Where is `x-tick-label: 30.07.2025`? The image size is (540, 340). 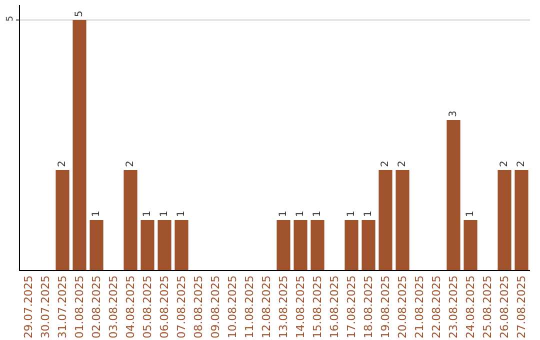
x-tick-label: 30.07.2025 is located at coordinates (45, 306).